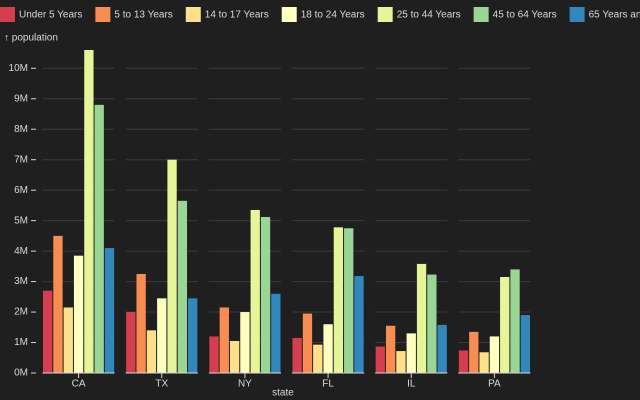 Image resolution: width=640 pixels, height=400 pixels. I want to click on y-tick-label: 7M, so click(21, 159).